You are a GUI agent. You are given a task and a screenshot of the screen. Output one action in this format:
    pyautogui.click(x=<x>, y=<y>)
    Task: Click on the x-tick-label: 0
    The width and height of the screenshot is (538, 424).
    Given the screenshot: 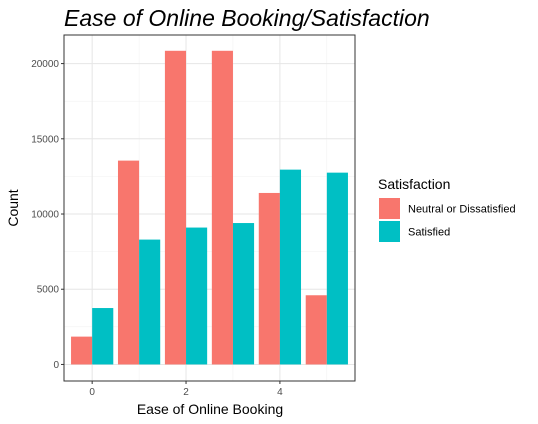 What is the action you would take?
    pyautogui.click(x=92, y=392)
    